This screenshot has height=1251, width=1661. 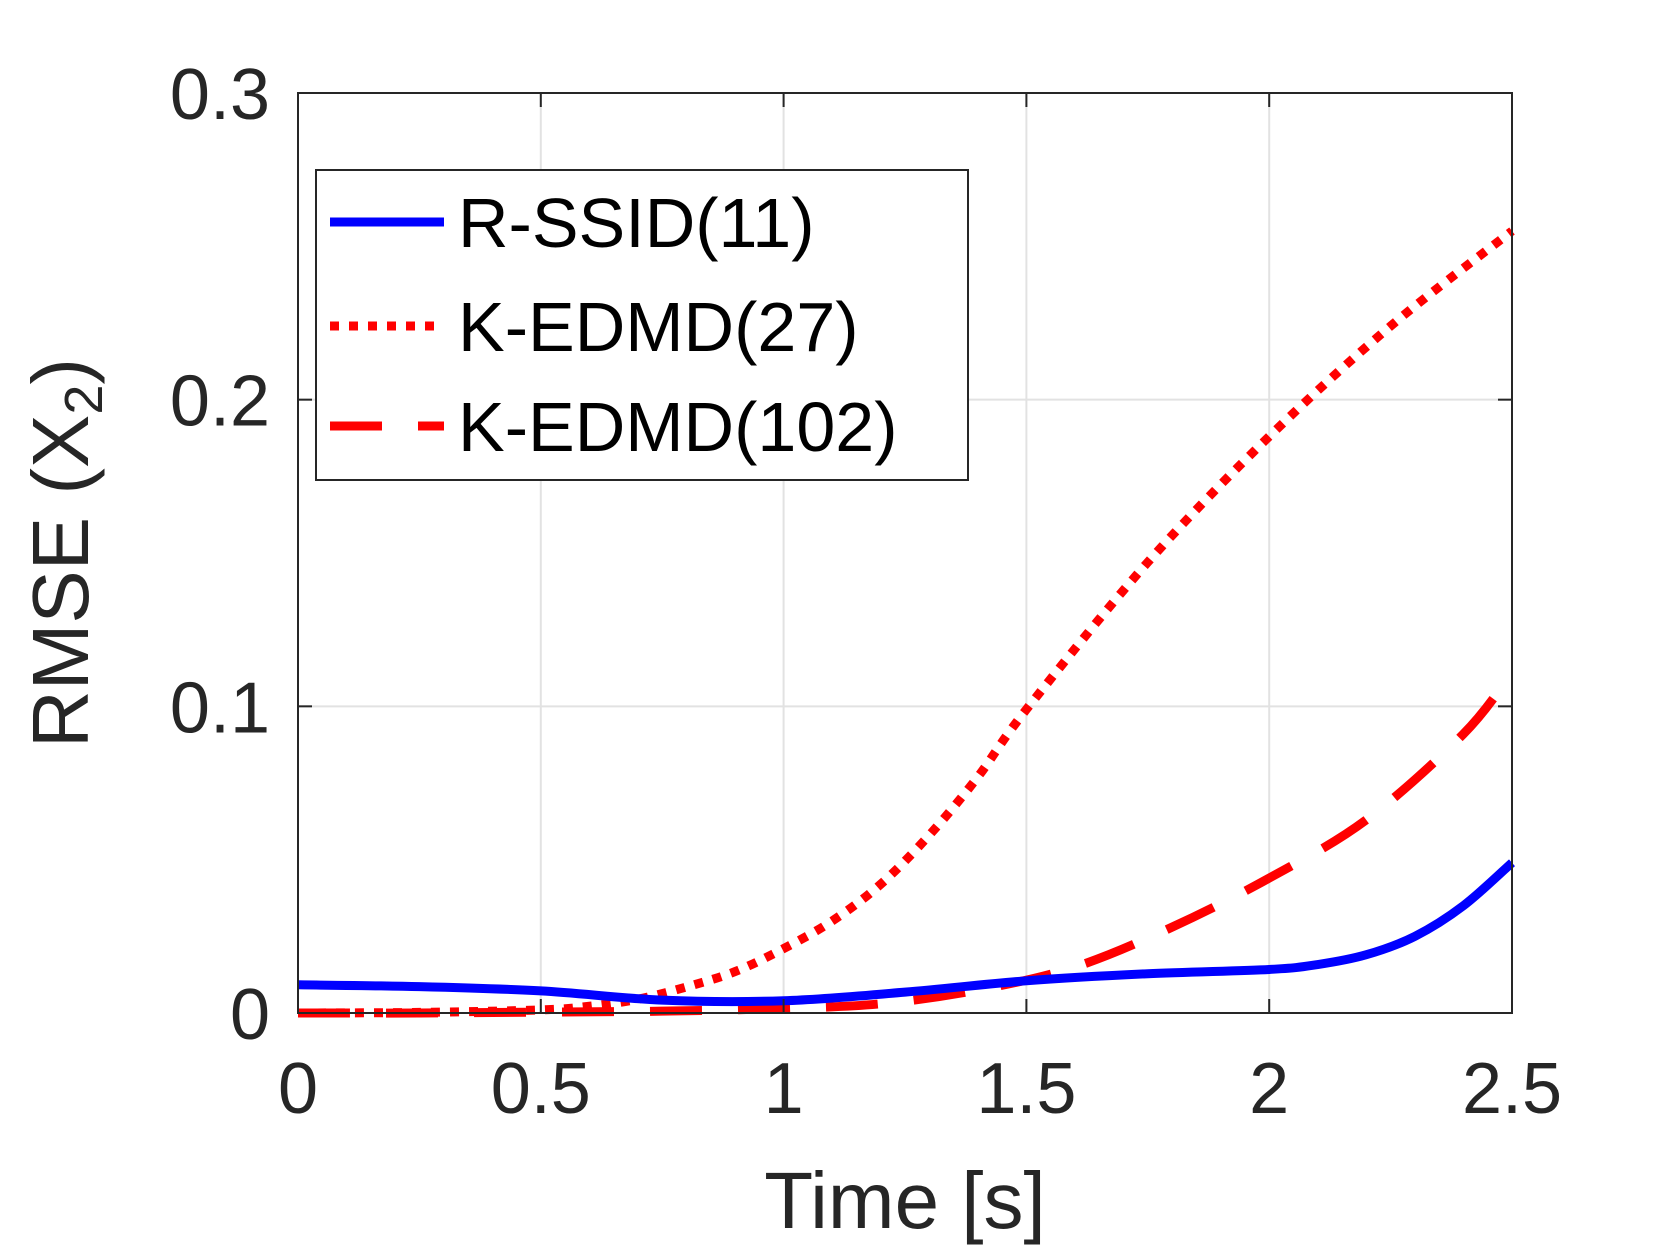 What do you see at coordinates (904, 1200) in the screenshot?
I see `x-axis-label: Time [s]` at bounding box center [904, 1200].